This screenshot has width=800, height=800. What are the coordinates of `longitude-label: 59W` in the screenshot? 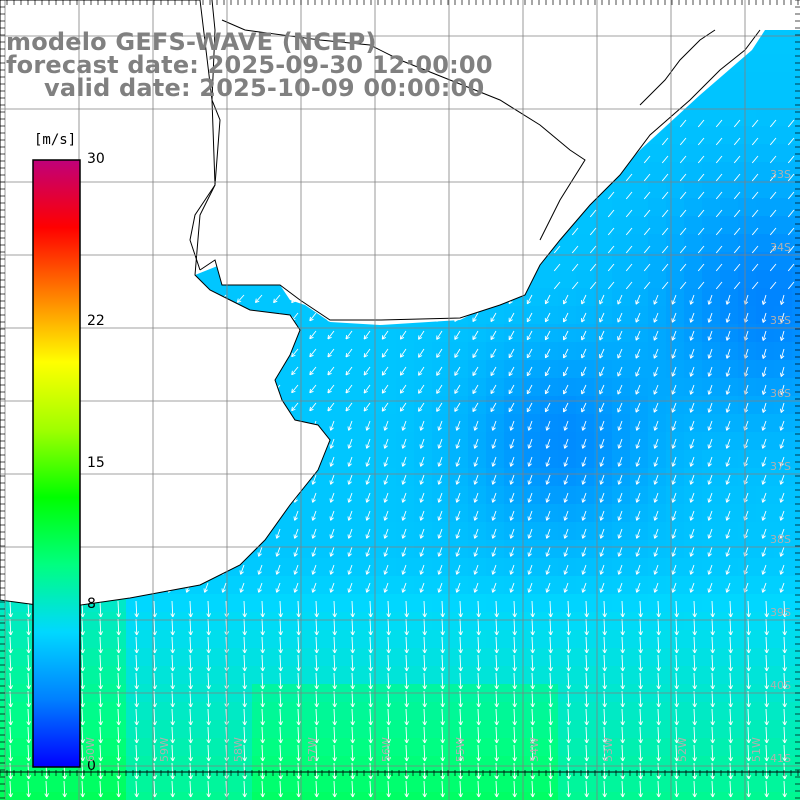 It's located at (164, 749).